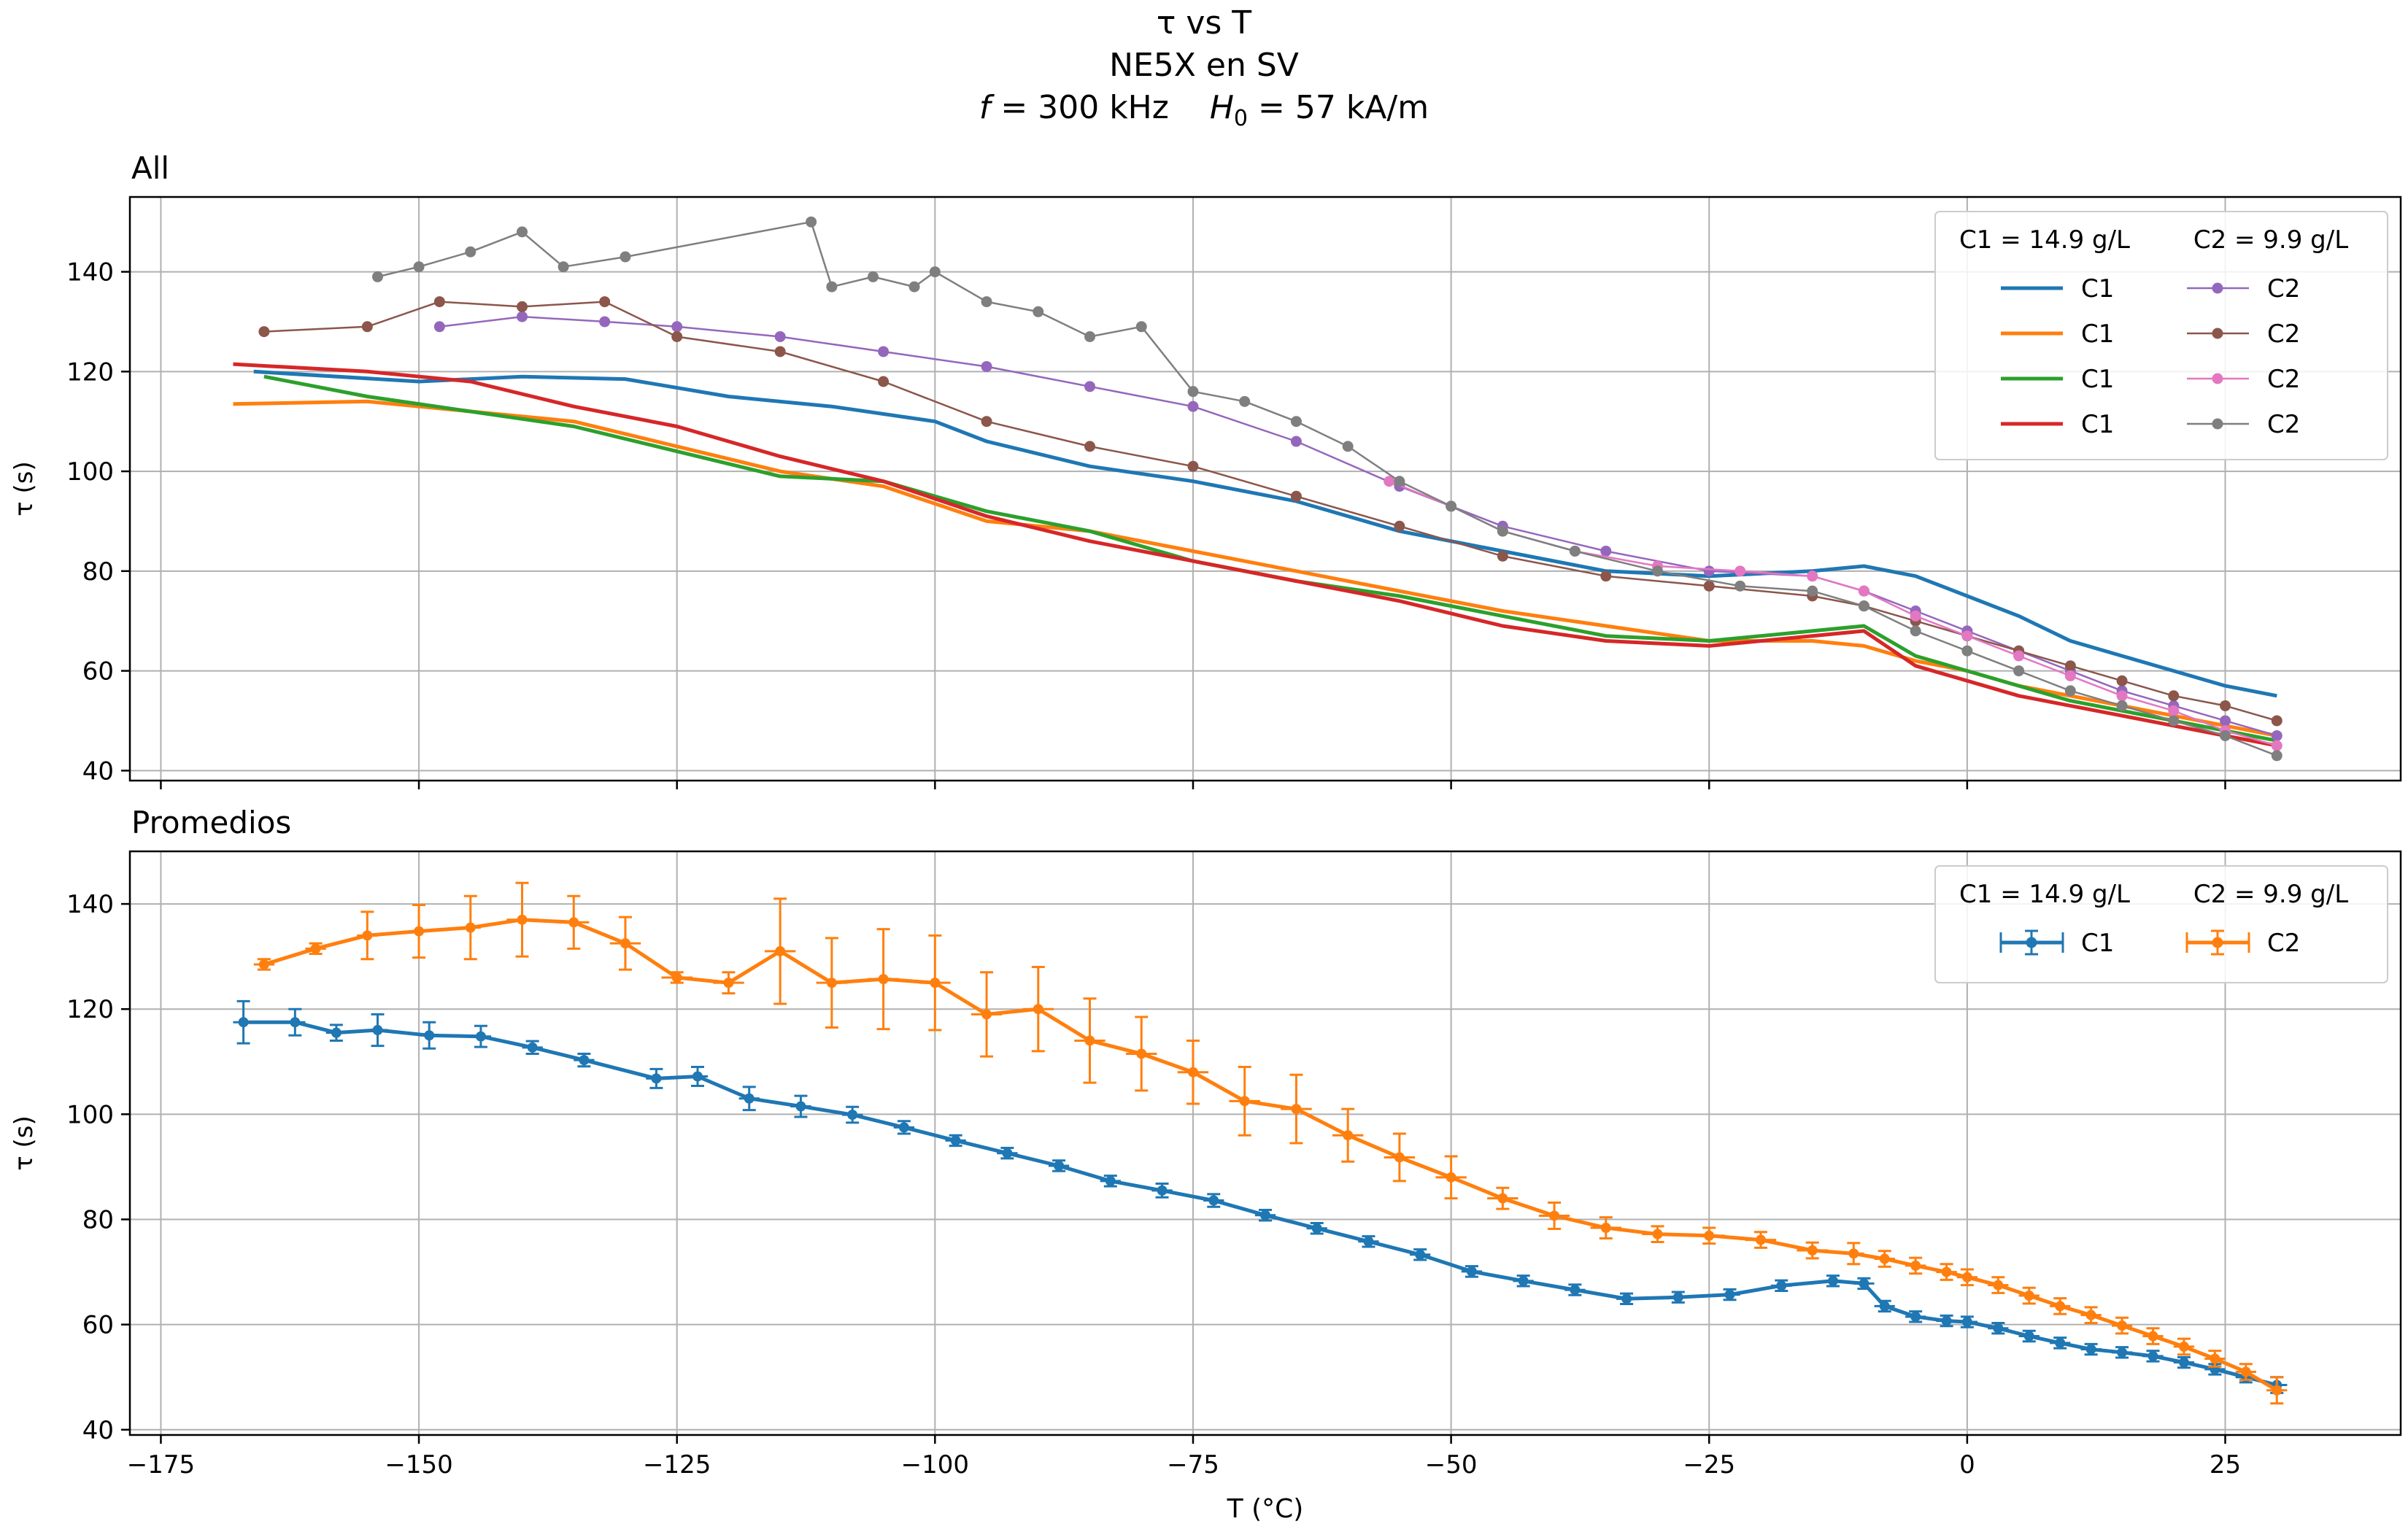 The height and width of the screenshot is (1532, 2408). Describe the element at coordinates (1451, 1465) in the screenshot. I see `x-tick-label: −50` at that location.